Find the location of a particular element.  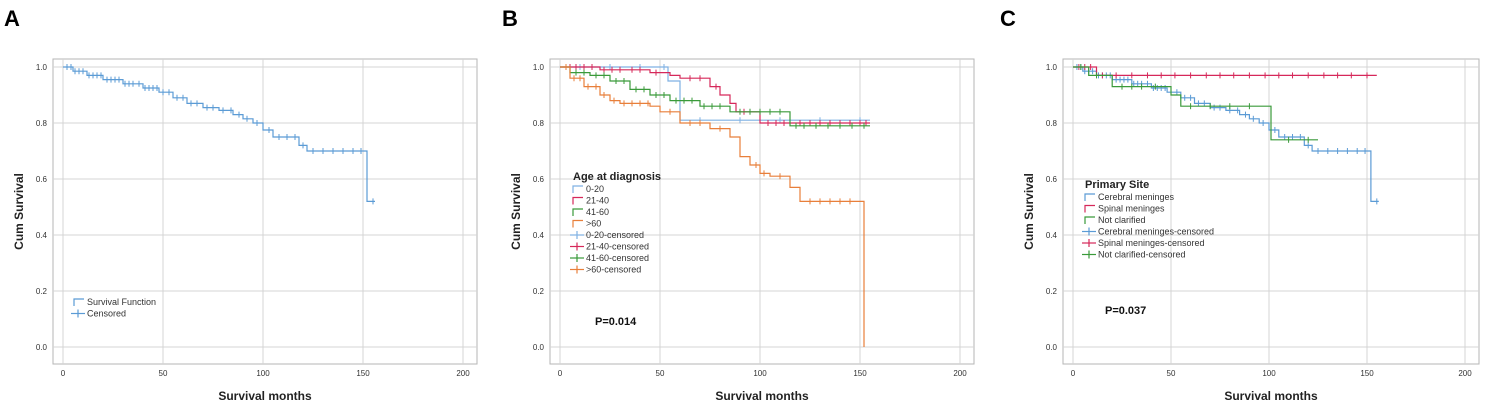

panel-letter: B is located at coordinates (510, 18).